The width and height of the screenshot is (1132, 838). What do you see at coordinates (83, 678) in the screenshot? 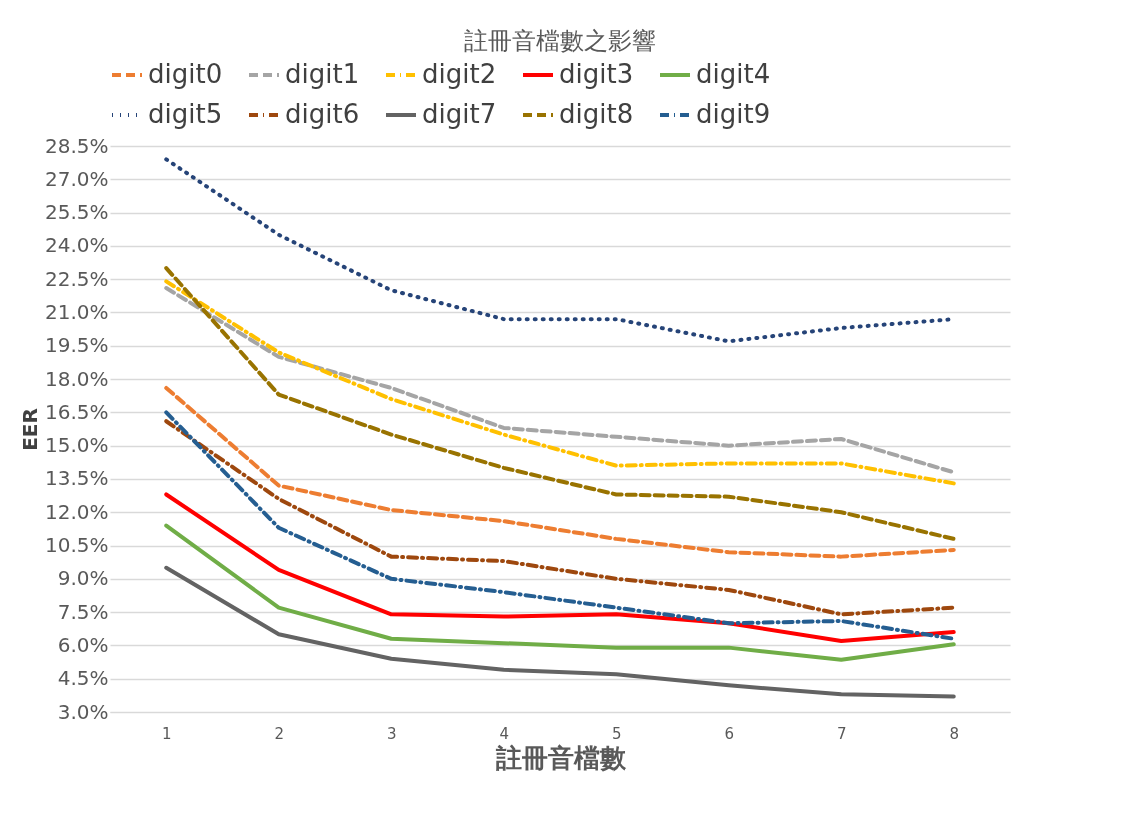
I see `y-tick-label: 4.5%` at bounding box center [83, 678].